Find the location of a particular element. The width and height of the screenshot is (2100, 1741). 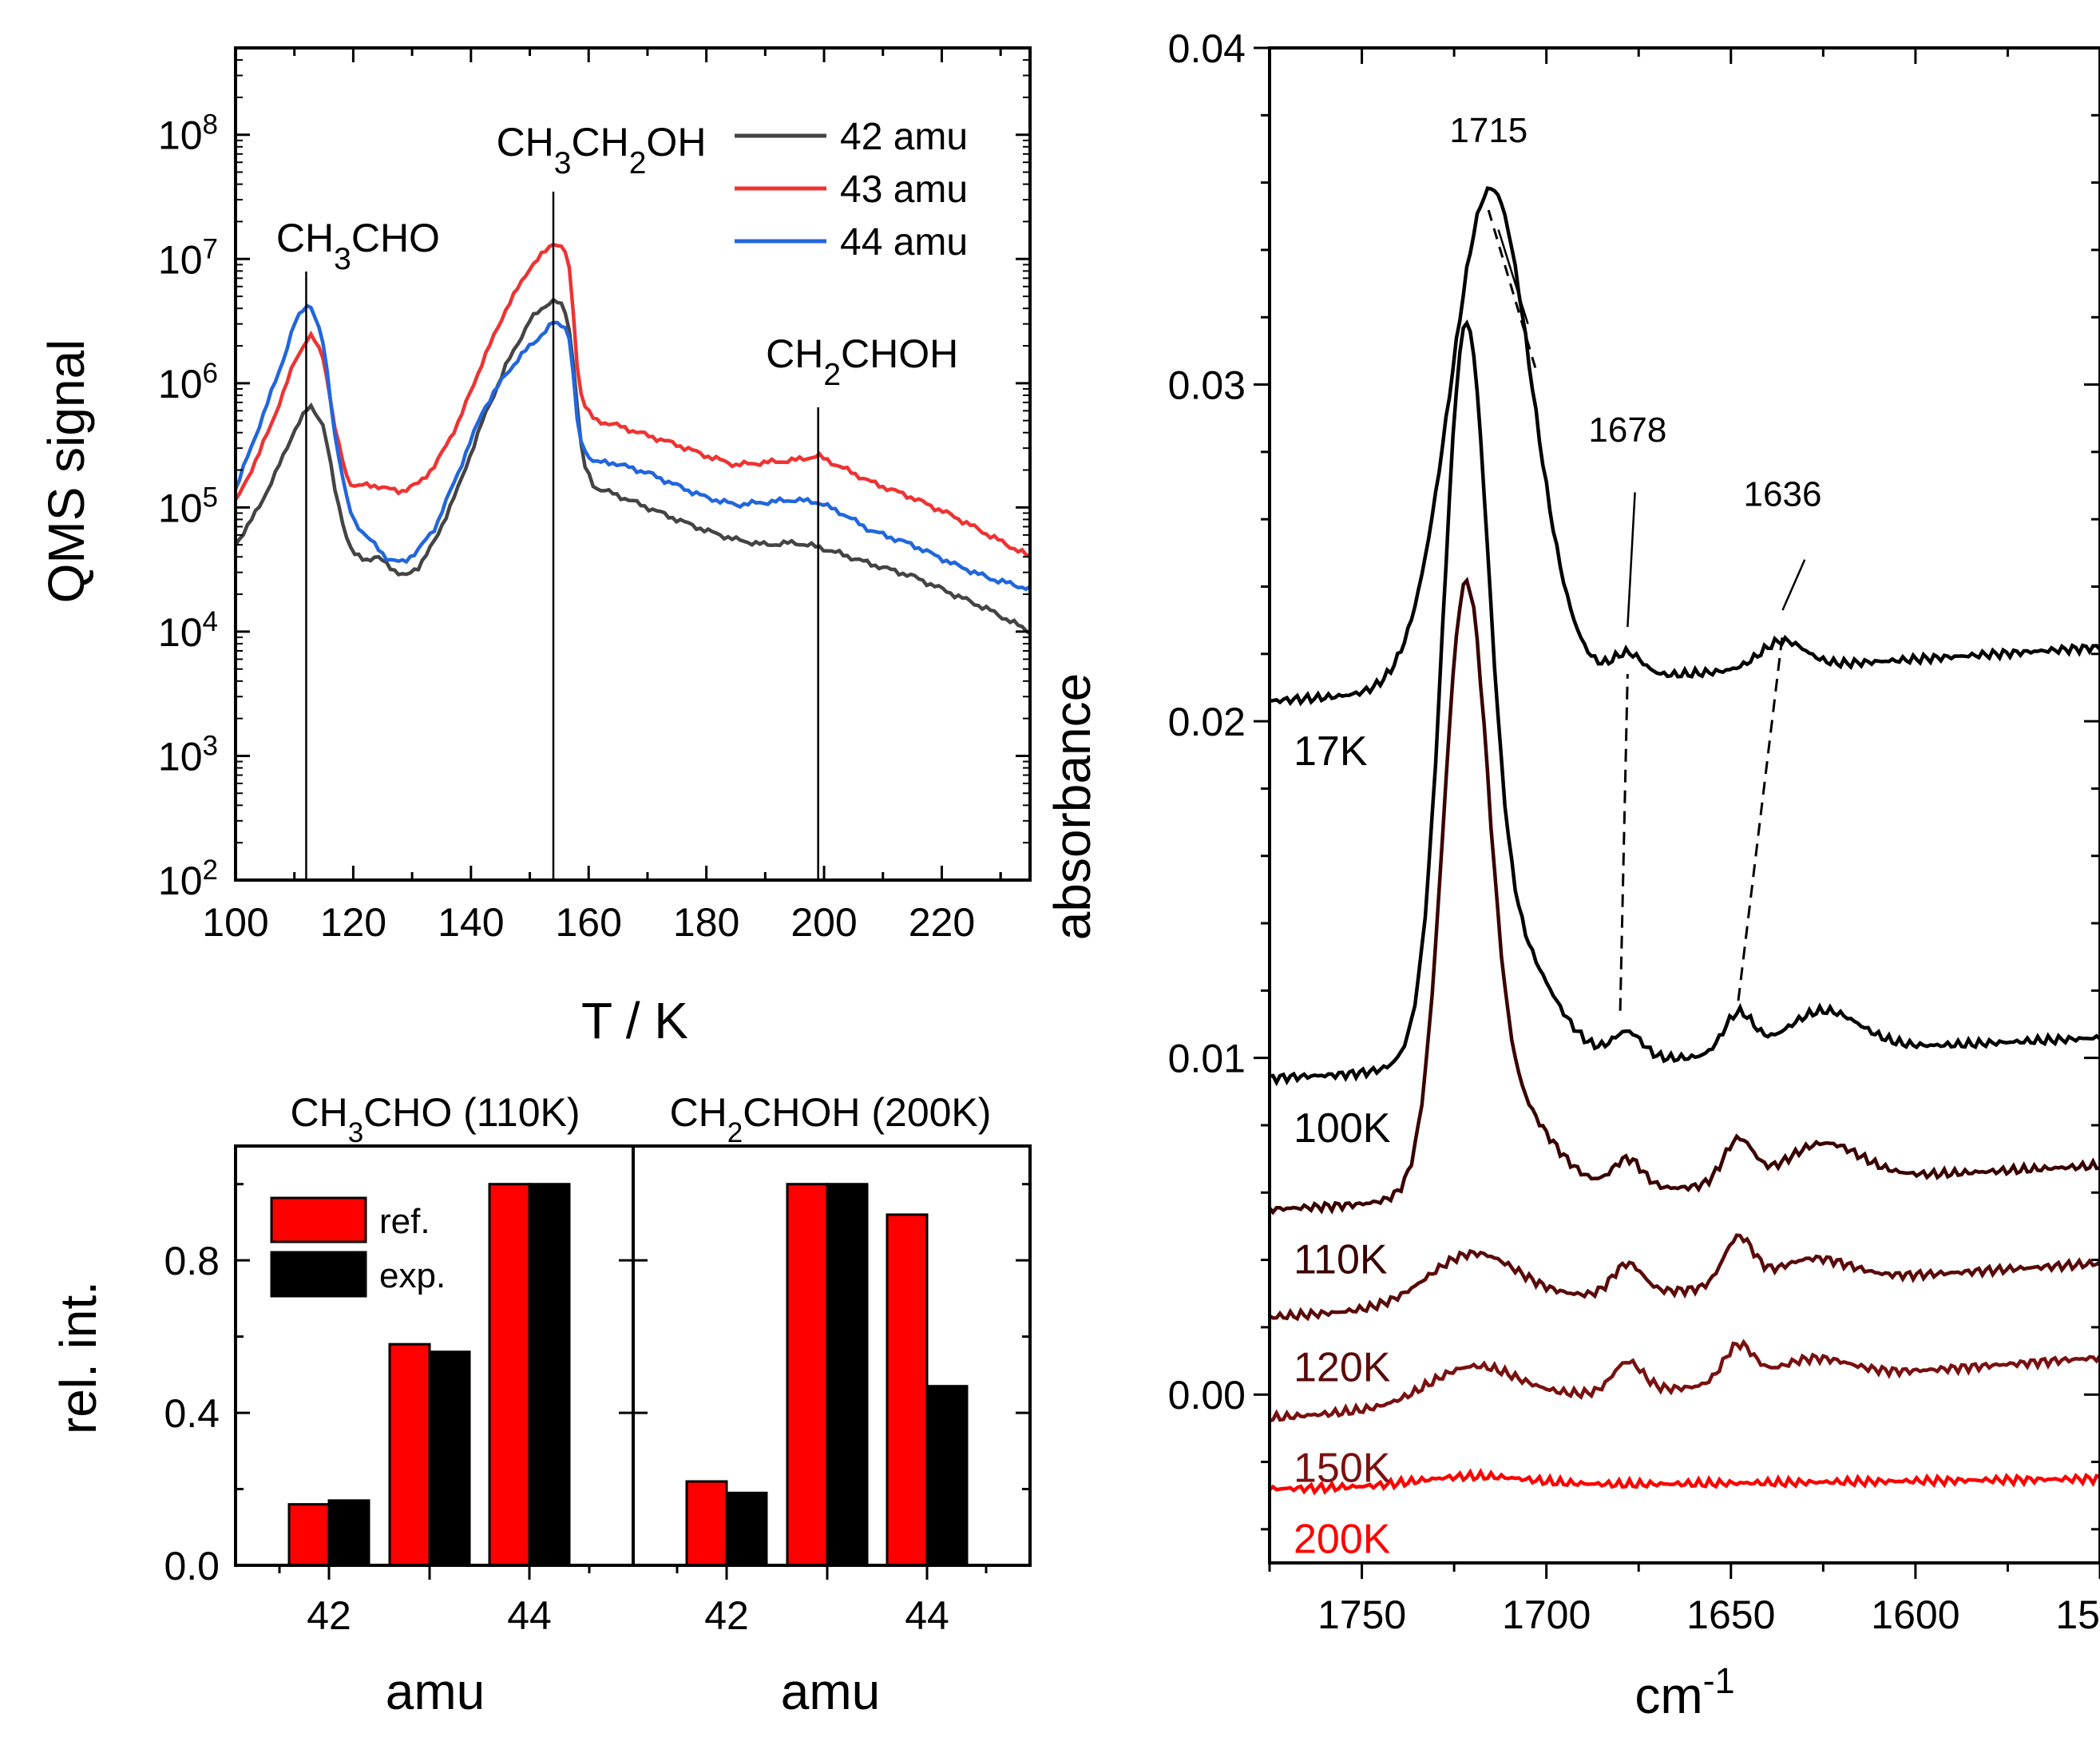

tpd-annotations: CH3CHO CH3CH2OH CH2CHOH is located at coordinates (617, 500).